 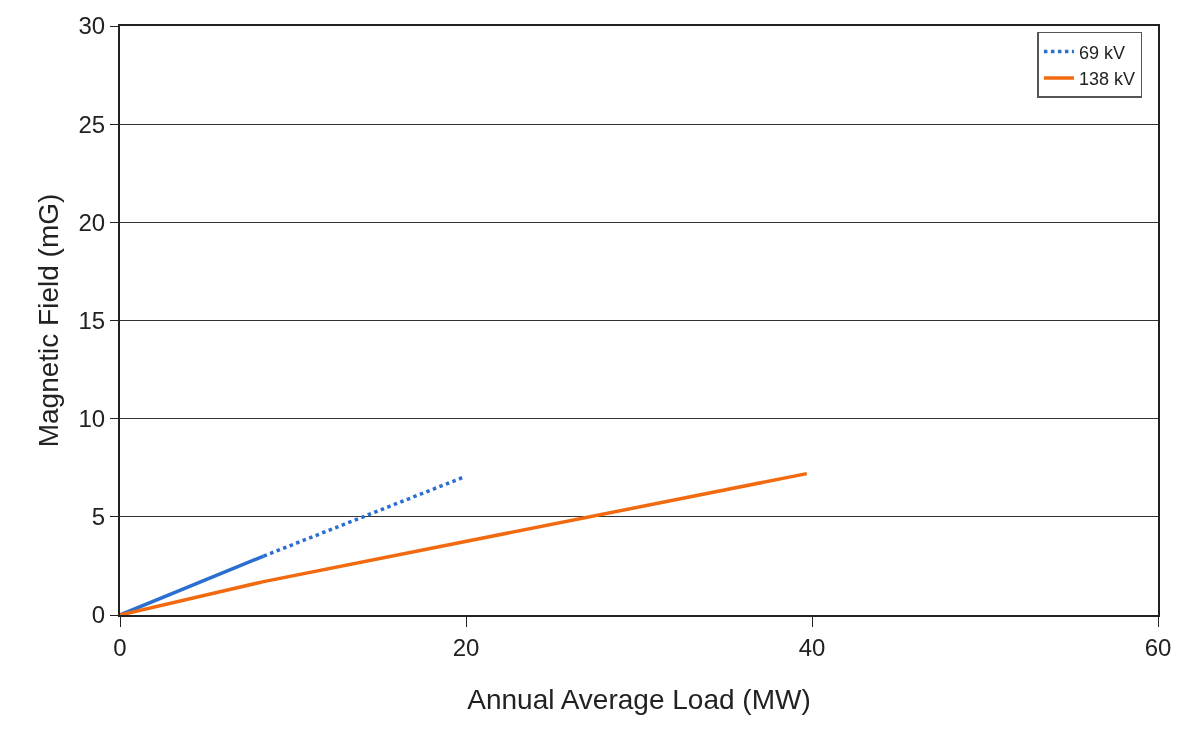 What do you see at coordinates (1106, 79) in the screenshot?
I see `legend-label: 138 kV` at bounding box center [1106, 79].